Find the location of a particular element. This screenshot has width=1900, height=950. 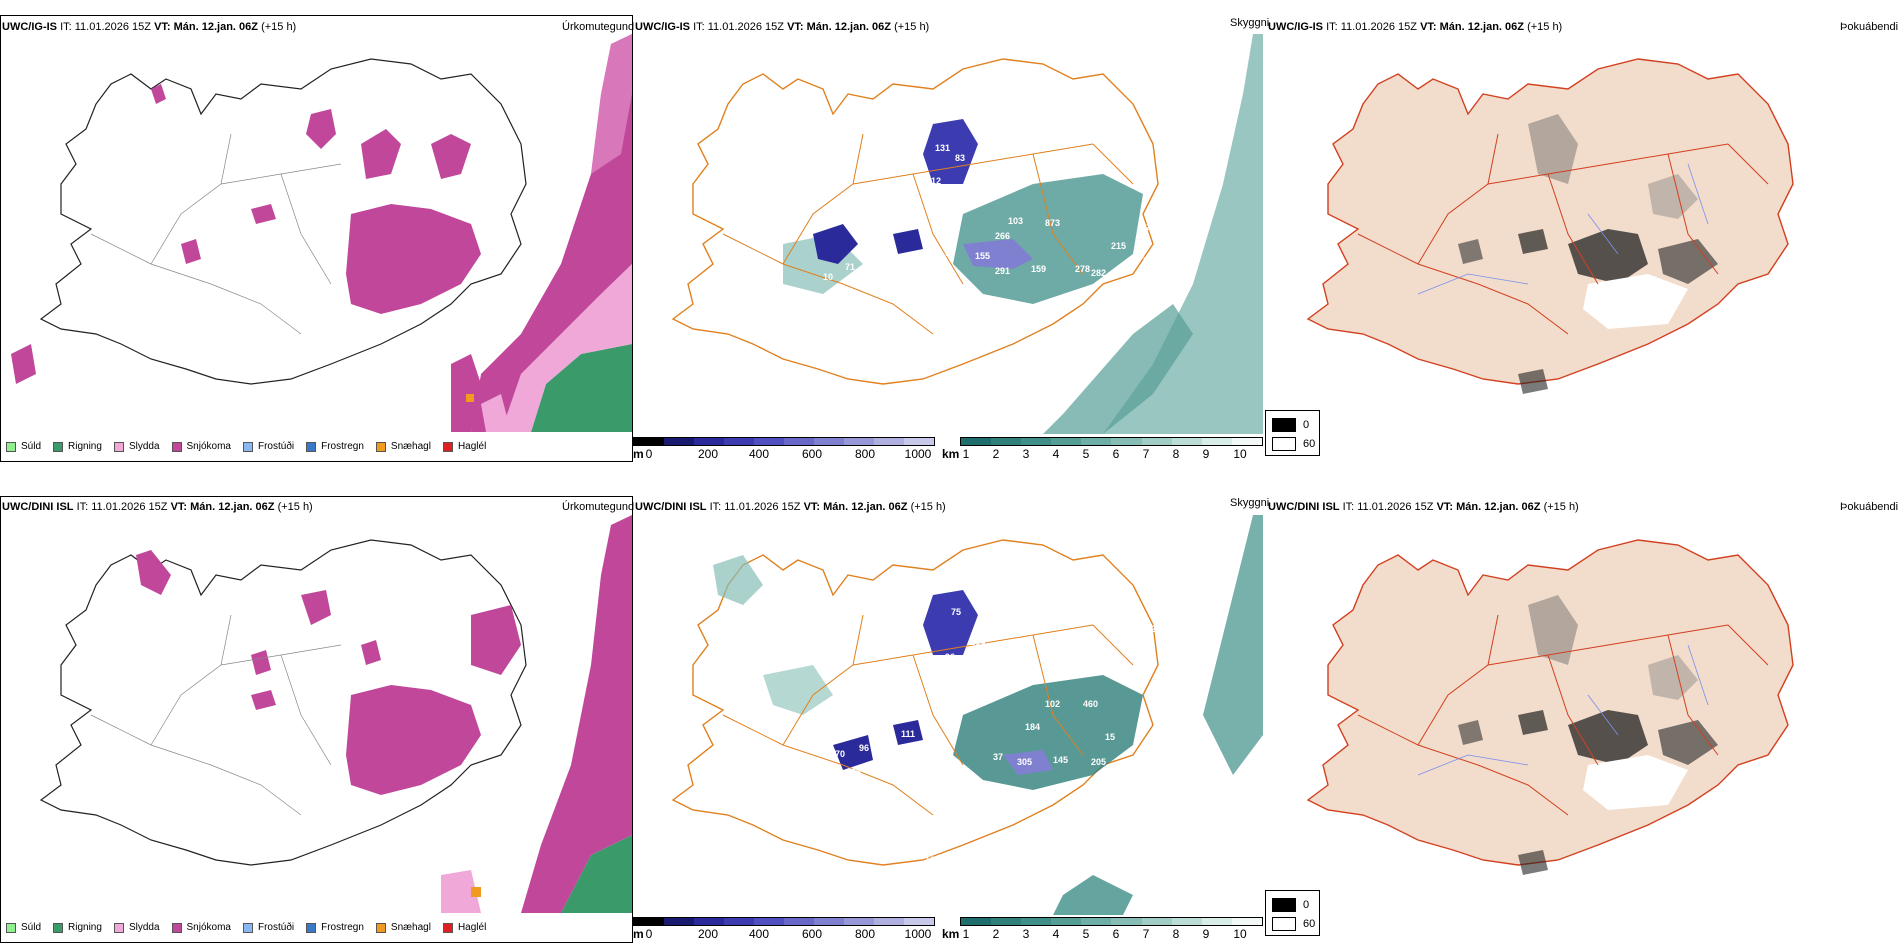

cloudbase-tick: 0 is located at coordinates (649, 934).